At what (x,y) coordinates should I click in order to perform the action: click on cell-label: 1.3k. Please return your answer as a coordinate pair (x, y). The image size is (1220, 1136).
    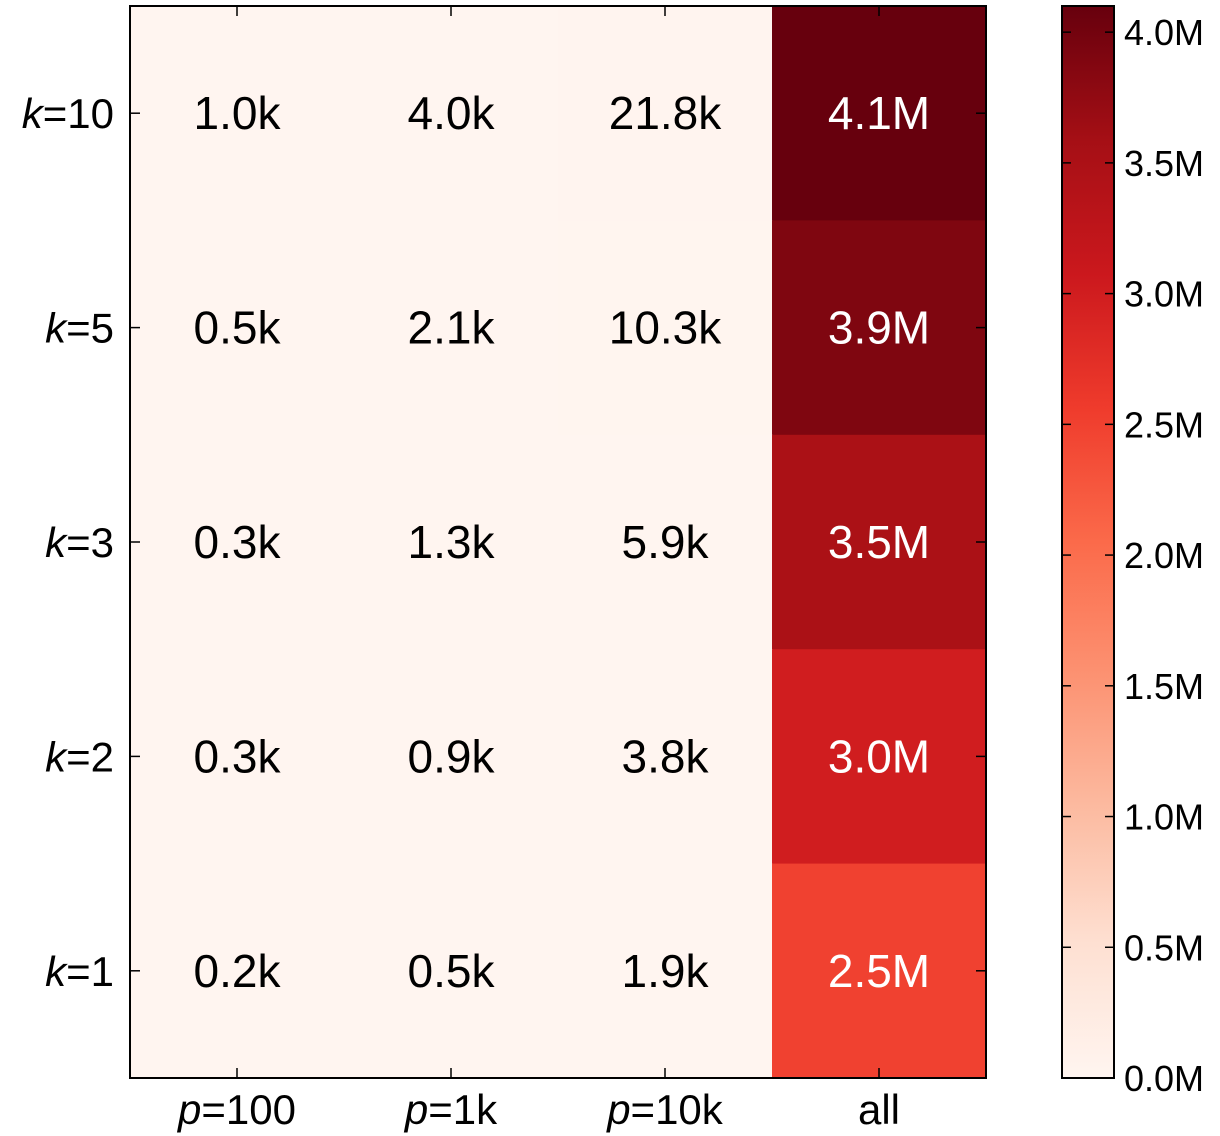
    Looking at the image, I should click on (452, 542).